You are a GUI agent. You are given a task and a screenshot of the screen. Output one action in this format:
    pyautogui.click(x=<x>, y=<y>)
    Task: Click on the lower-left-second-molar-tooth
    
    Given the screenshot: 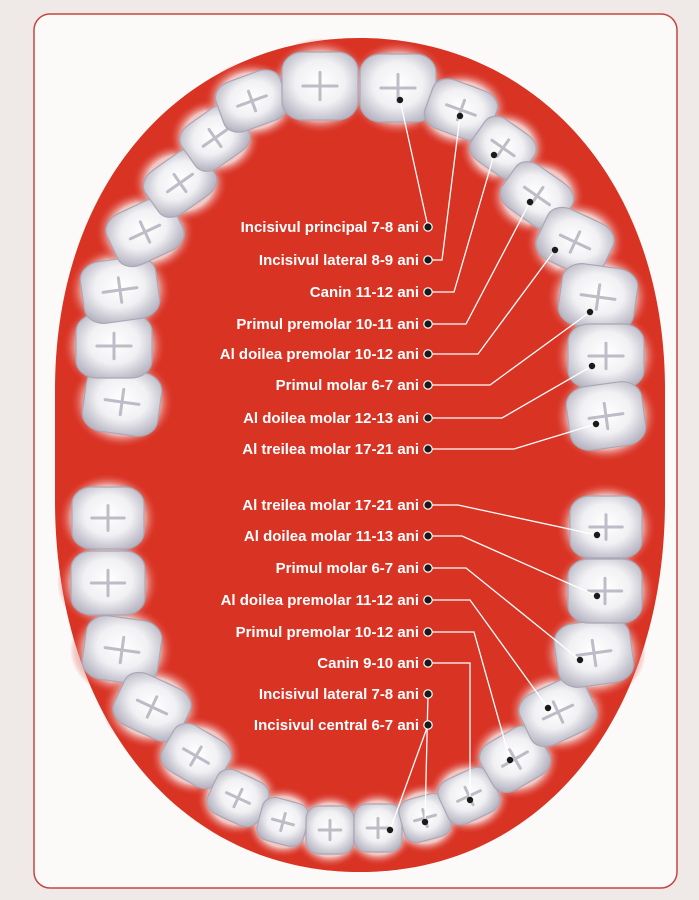 What is the action you would take?
    pyautogui.click(x=108, y=583)
    